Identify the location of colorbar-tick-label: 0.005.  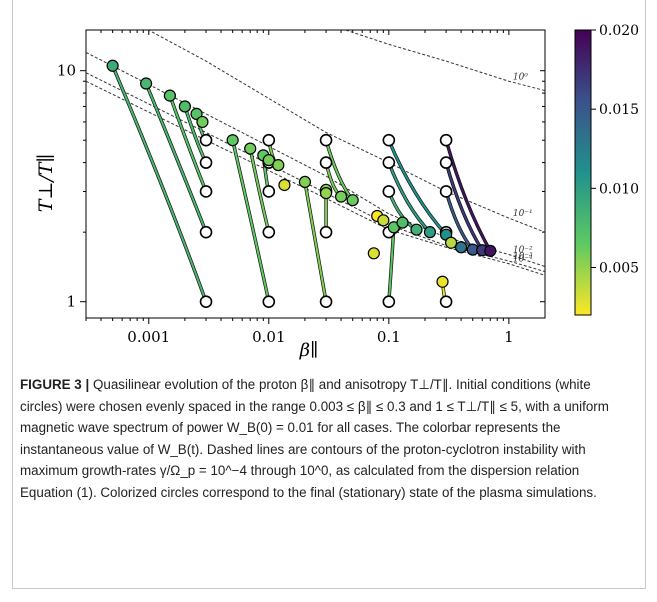
(619, 269).